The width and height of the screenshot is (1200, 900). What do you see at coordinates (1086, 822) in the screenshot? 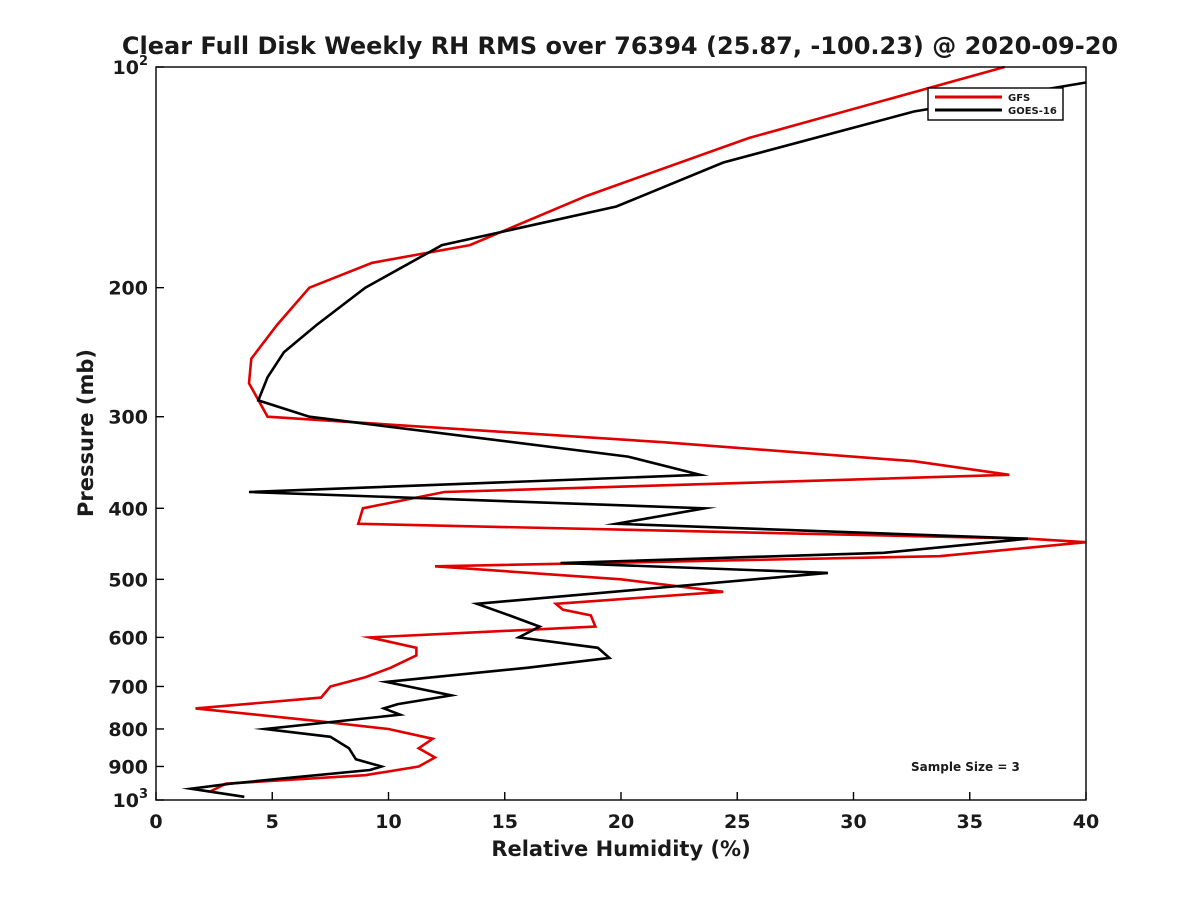
I see `x-tick-label: 40` at bounding box center [1086, 822].